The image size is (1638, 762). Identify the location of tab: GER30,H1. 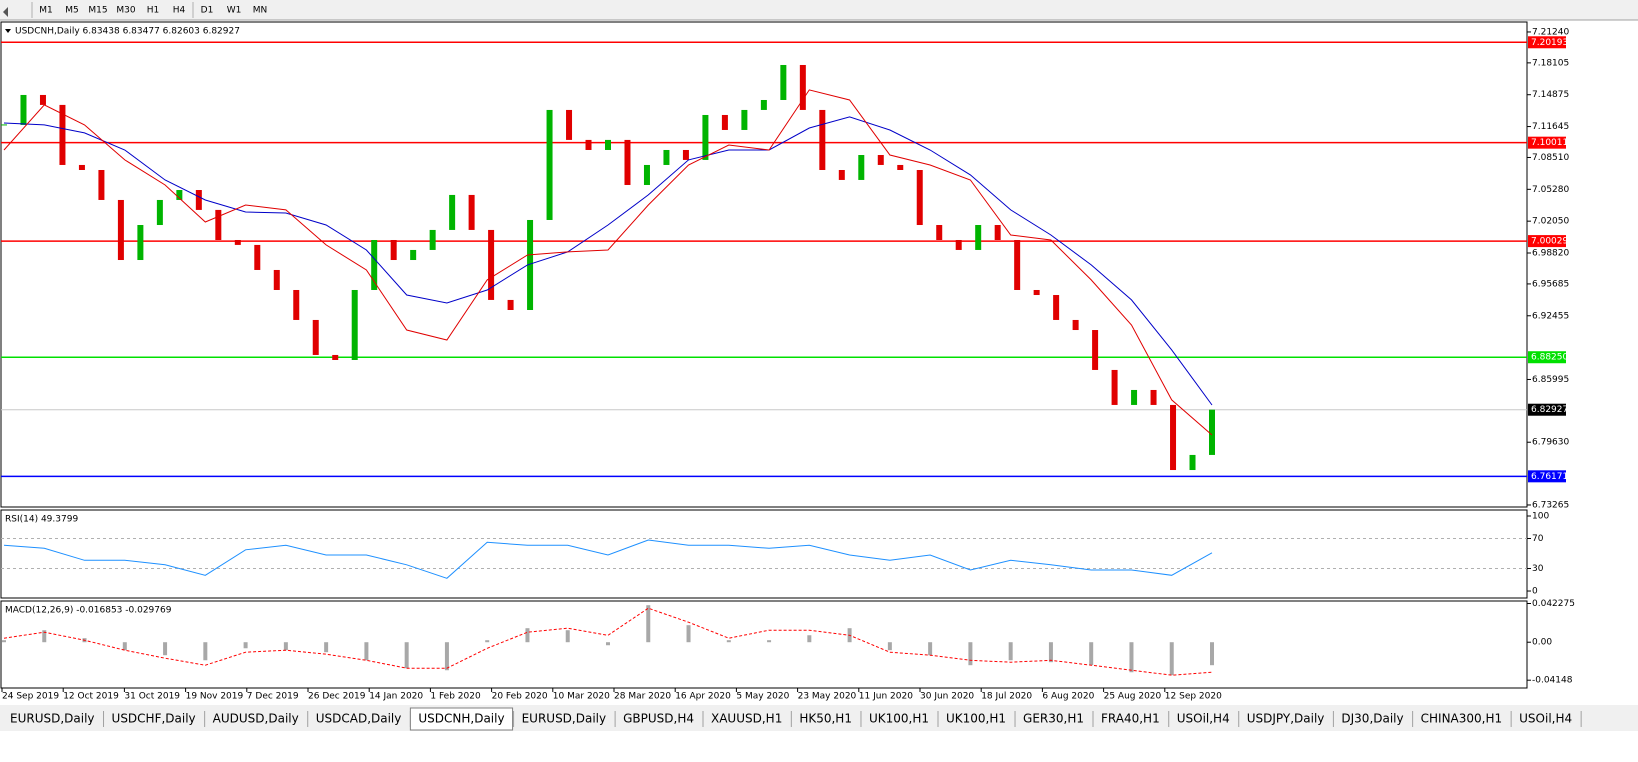
(1053, 719).